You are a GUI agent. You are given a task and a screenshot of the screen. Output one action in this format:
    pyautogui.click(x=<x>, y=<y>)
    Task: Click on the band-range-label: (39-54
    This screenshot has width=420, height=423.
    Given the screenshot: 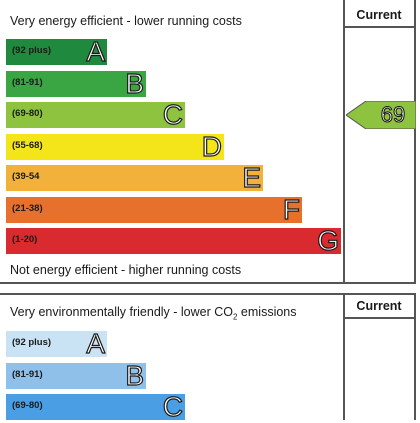 What is the action you would take?
    pyautogui.click(x=26, y=176)
    